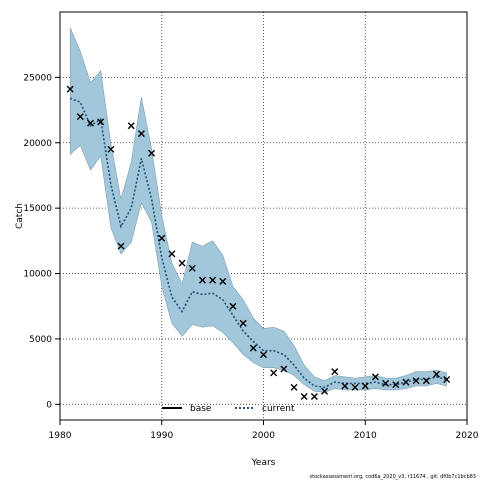 Image resolution: width=480 pixels, height=480 pixels. Describe the element at coordinates (228, 409) in the screenshot. I see `legend: base current` at that location.